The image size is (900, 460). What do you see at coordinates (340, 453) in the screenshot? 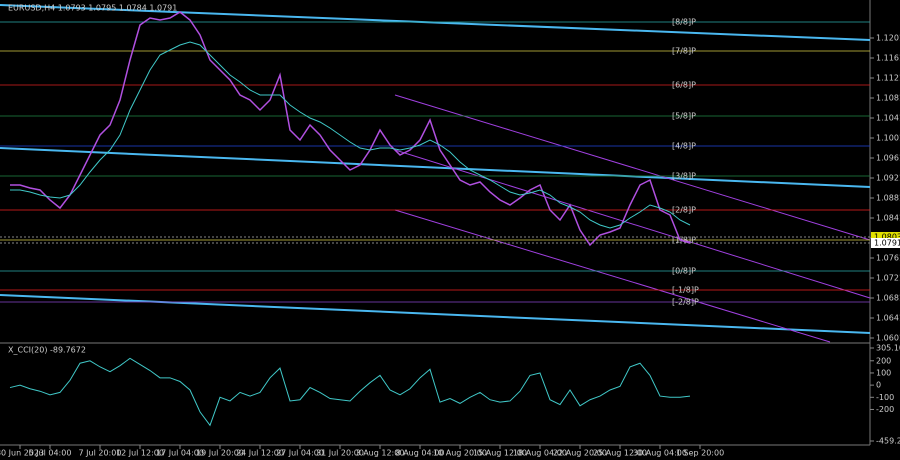
I see `x-tick-label: 31 Jul 20:00` at bounding box center [340, 453].